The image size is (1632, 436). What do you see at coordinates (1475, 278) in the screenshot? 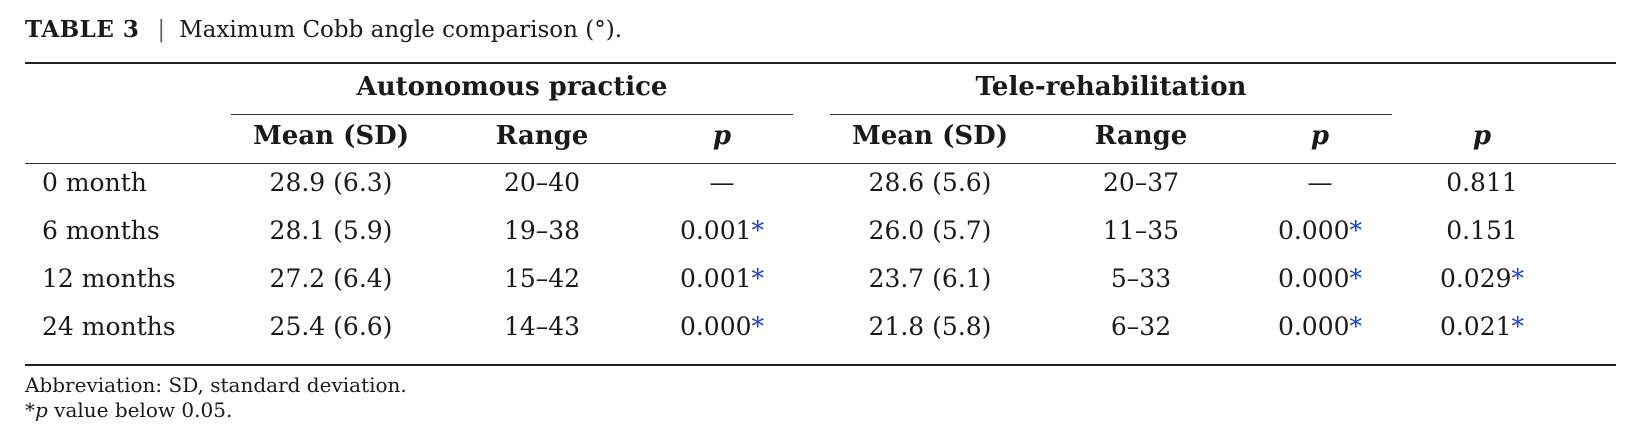
I see `p-value: 0.029` at bounding box center [1475, 278].